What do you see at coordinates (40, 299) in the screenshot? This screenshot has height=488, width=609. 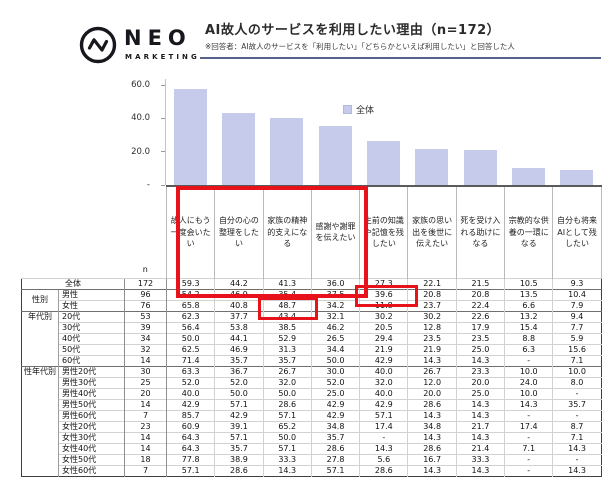 I see `group-label: 性別` at bounding box center [40, 299].